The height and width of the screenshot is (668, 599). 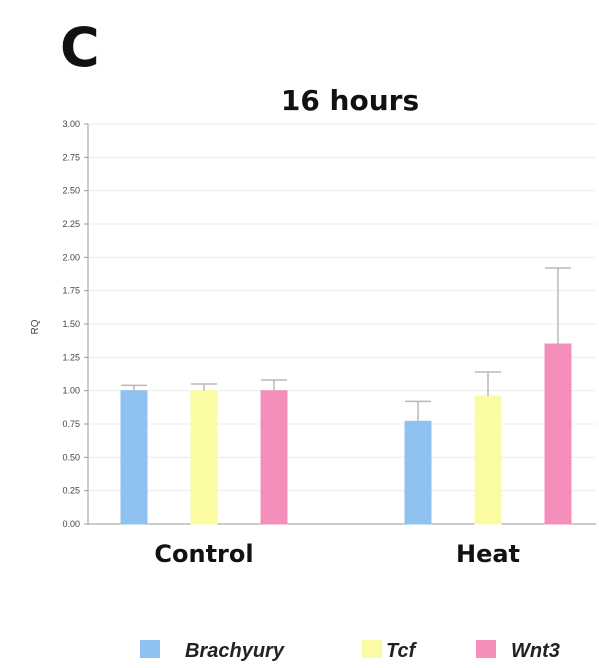 What do you see at coordinates (71, 157) in the screenshot?
I see `y-tick-label: 2.75` at bounding box center [71, 157].